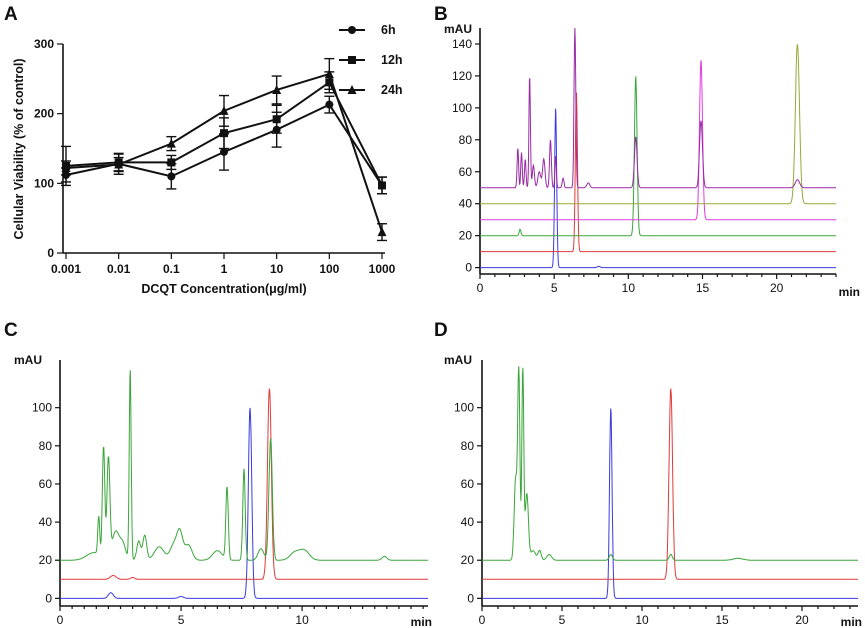 This screenshot has width=865, height=628. What do you see at coordinates (19, 148) in the screenshot?
I see `y-axis-label: Cellular Viability (% of control)` at bounding box center [19, 148].